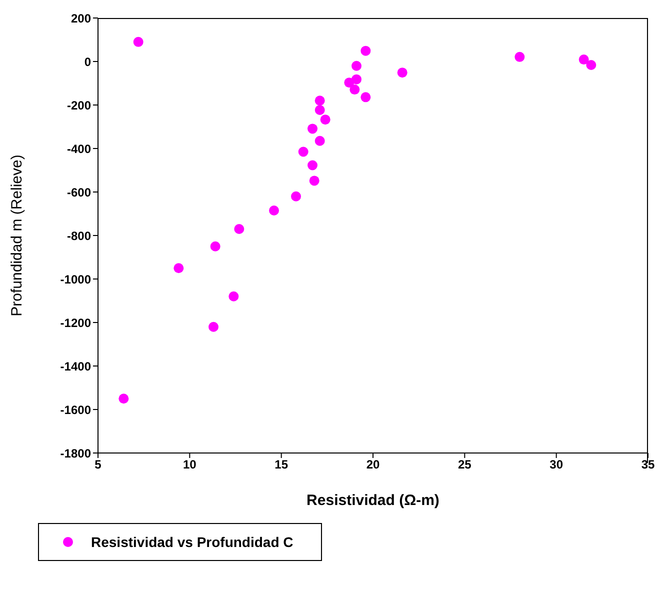 The width and height of the screenshot is (662, 600). I want to click on y-tick-label: -1000, so click(76, 279).